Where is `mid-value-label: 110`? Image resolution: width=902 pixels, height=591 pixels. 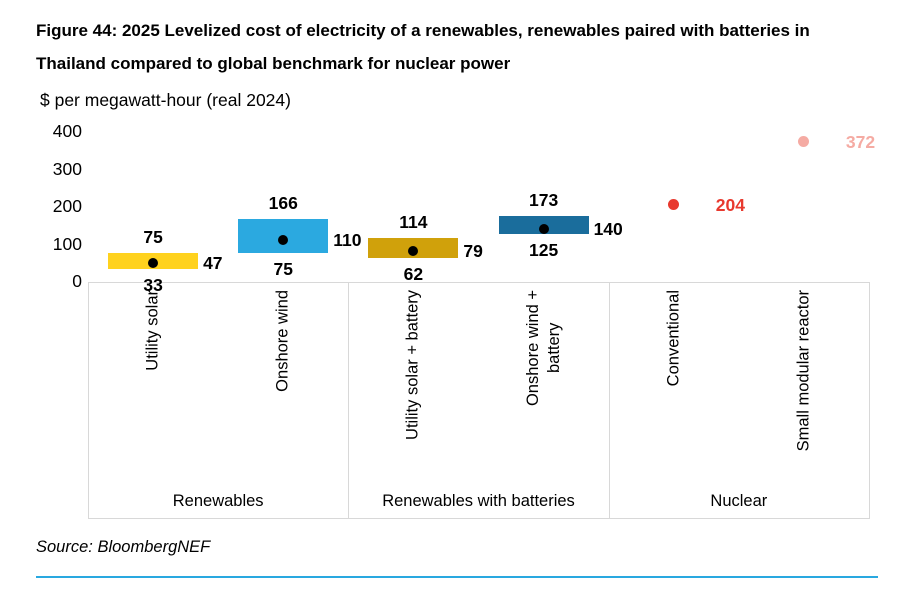
mid-value-label: 110 is located at coordinates (347, 239).